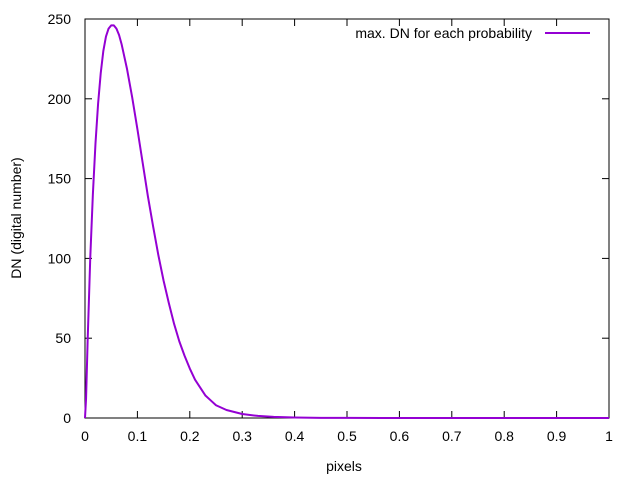 Image resolution: width=640 pixels, height=480 pixels. Describe the element at coordinates (63, 338) in the screenshot. I see `y-tick-label: 50` at that location.